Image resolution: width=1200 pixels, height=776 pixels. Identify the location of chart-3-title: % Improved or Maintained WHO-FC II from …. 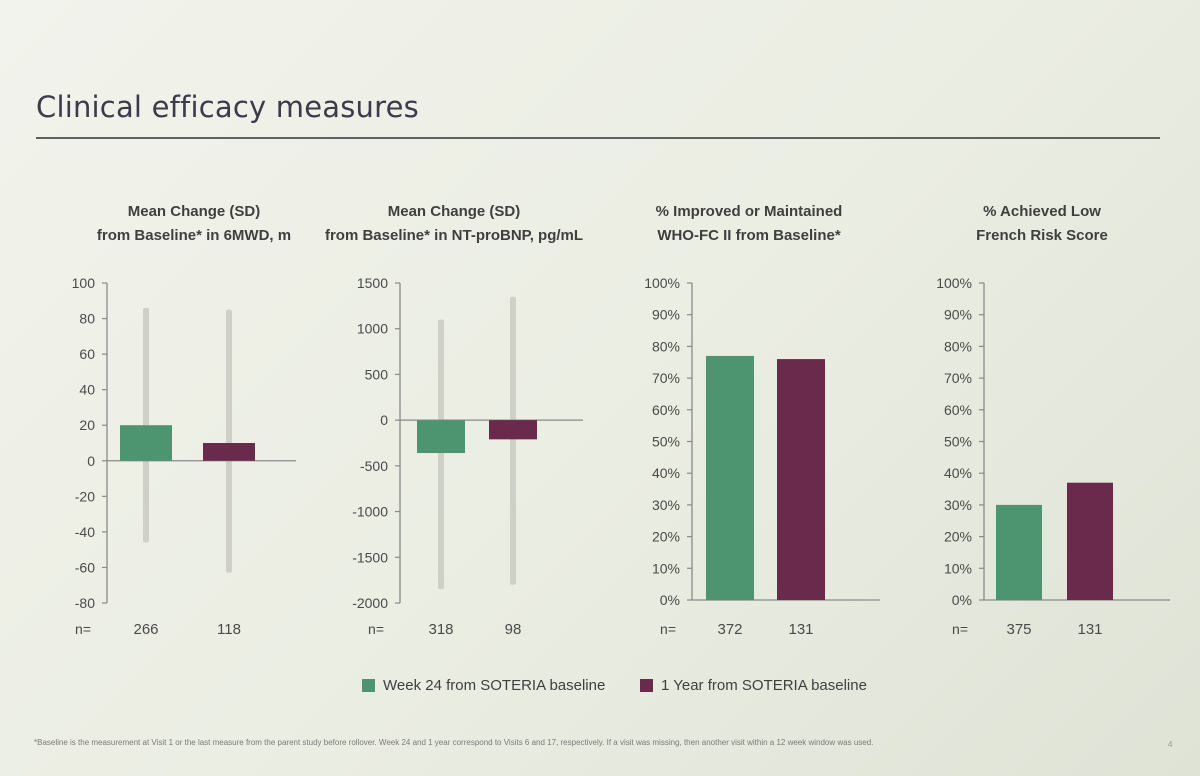
(749, 224).